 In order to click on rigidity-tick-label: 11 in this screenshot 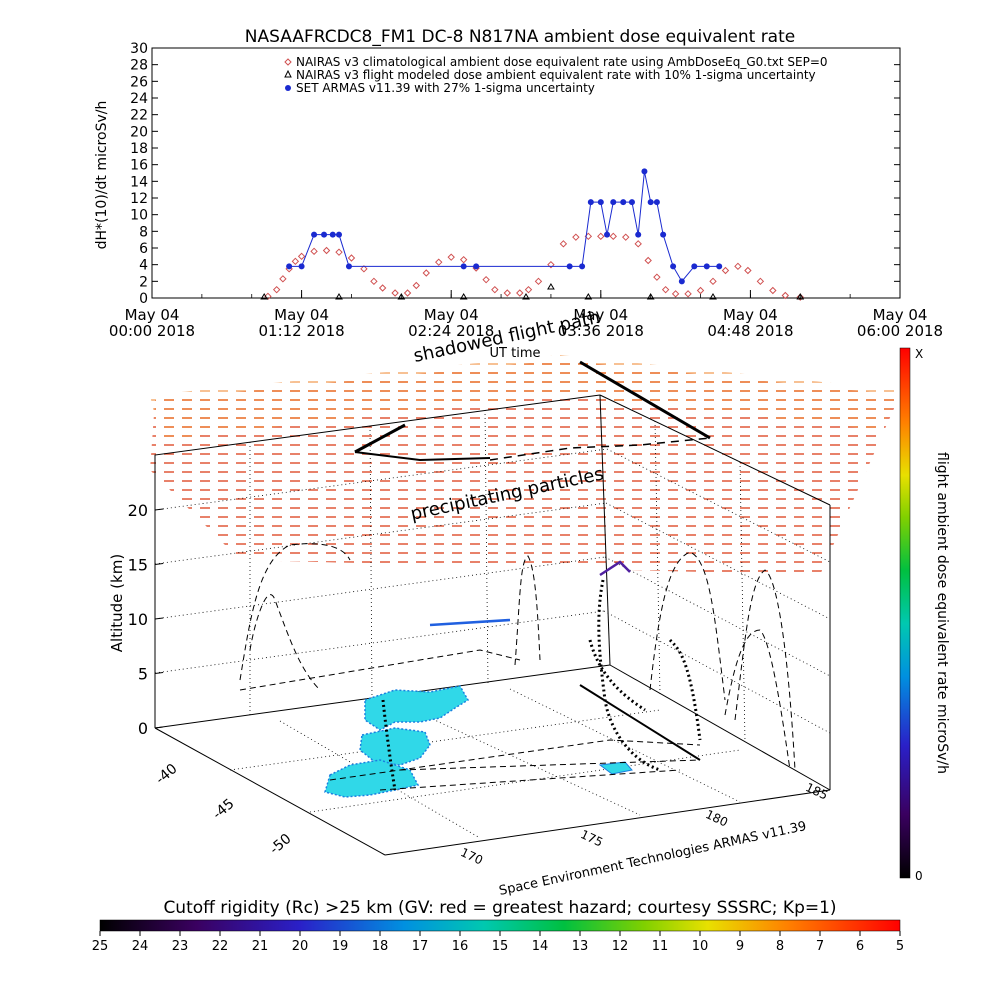, I will do `click(660, 946)`.